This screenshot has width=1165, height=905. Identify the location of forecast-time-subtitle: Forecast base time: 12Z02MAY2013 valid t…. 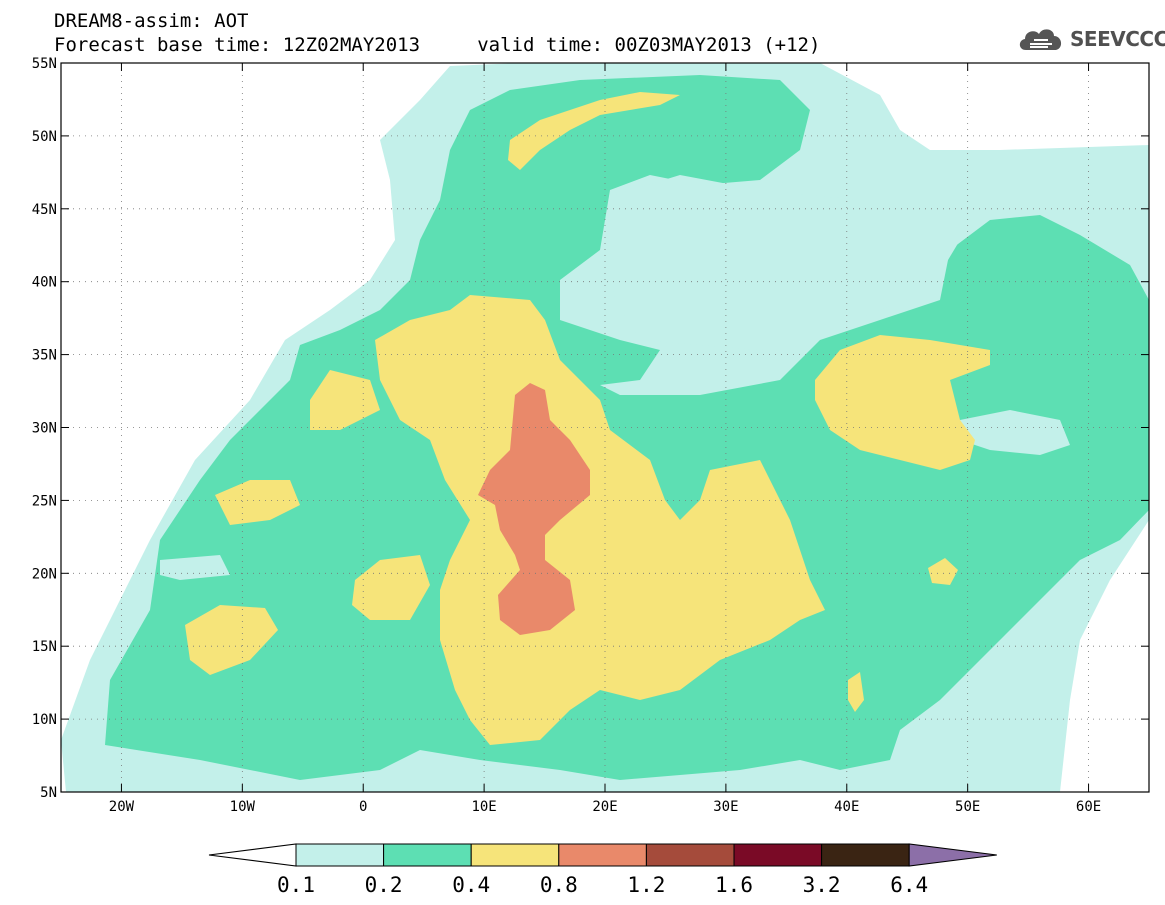
(437, 45).